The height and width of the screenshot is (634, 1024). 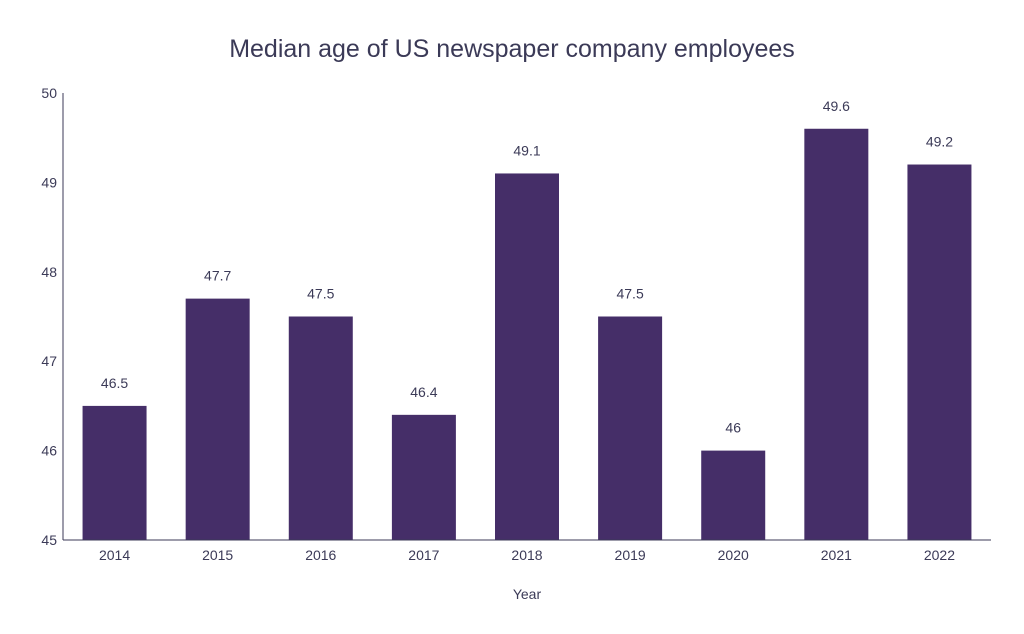 I want to click on y-tick-label: 46, so click(x=49, y=451).